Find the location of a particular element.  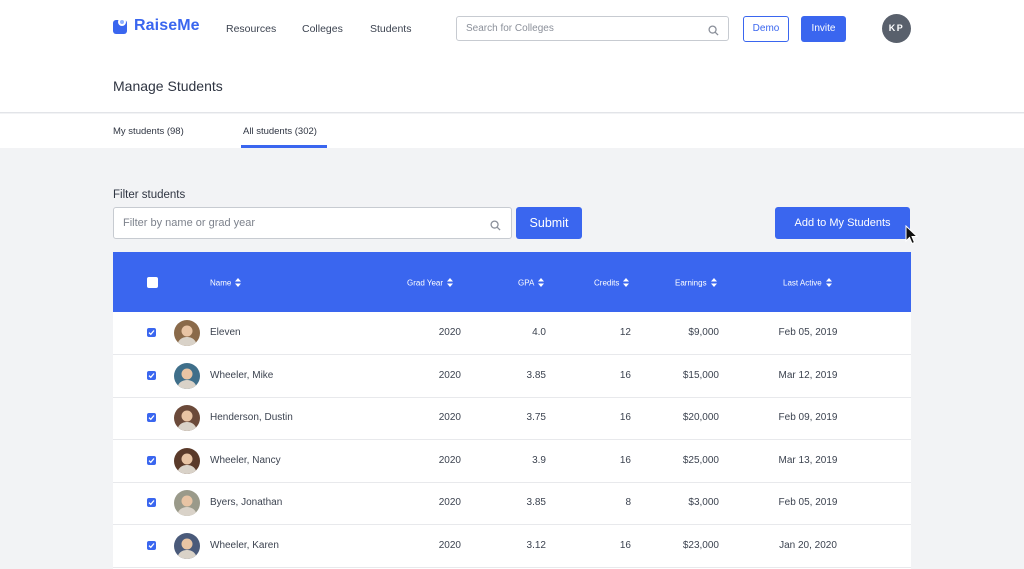

student-name: Wheeler, Mike is located at coordinates (242, 375).